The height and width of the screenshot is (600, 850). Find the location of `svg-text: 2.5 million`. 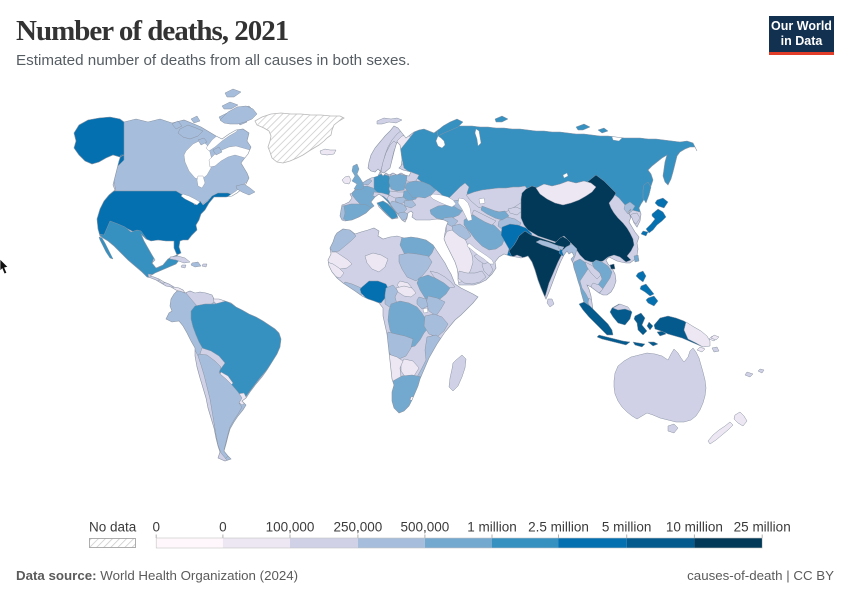

svg-text: 2.5 million is located at coordinates (558, 527).